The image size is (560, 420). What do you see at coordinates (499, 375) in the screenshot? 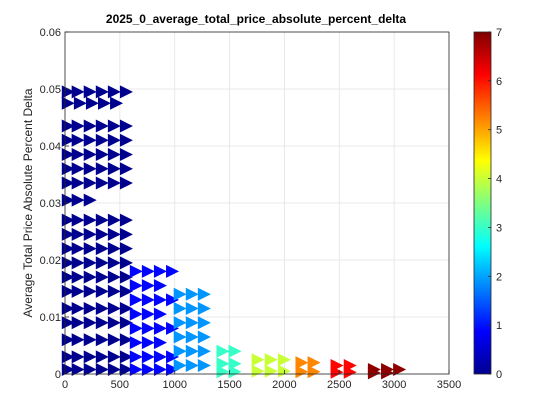
I see `colorbar-tick-label: 0` at bounding box center [499, 375].